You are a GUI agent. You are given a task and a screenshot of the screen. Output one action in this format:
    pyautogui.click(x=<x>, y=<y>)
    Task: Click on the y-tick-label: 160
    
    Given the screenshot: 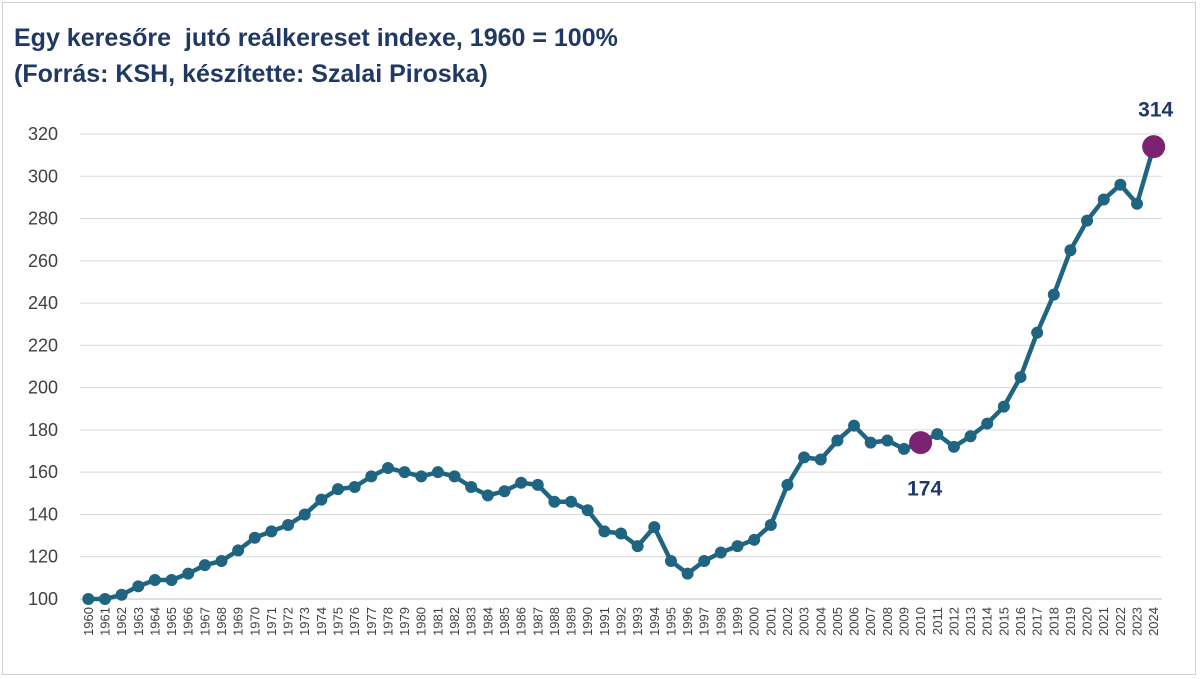 What is the action you would take?
    pyautogui.click(x=43, y=472)
    